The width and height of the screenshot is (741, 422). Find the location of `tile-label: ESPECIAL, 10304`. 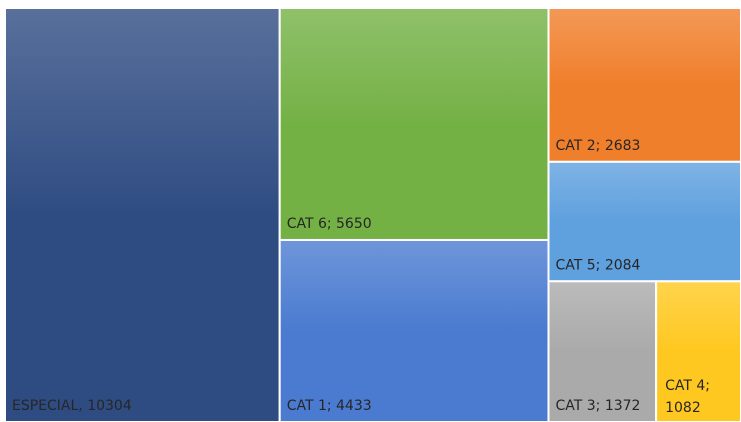

tile-label: ESPECIAL, 10304 is located at coordinates (72, 406).